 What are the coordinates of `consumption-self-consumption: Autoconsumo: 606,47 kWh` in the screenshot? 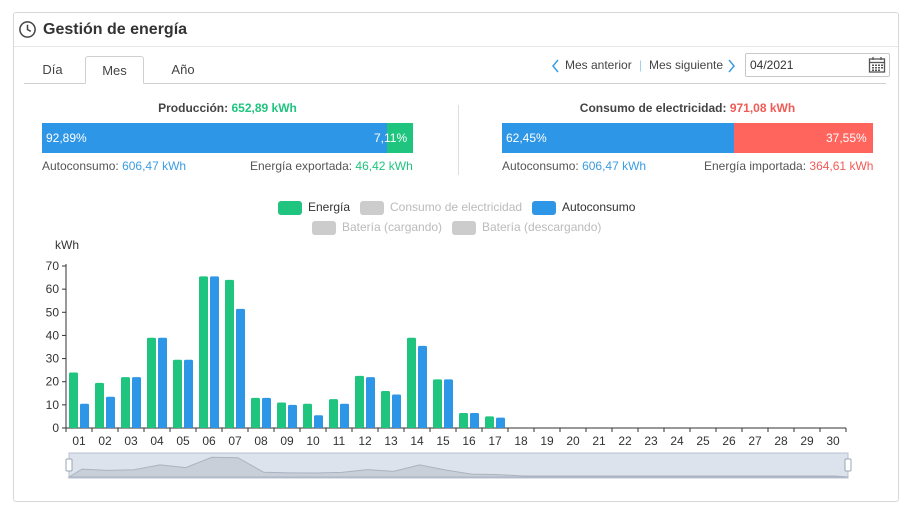 It's located at (574, 166).